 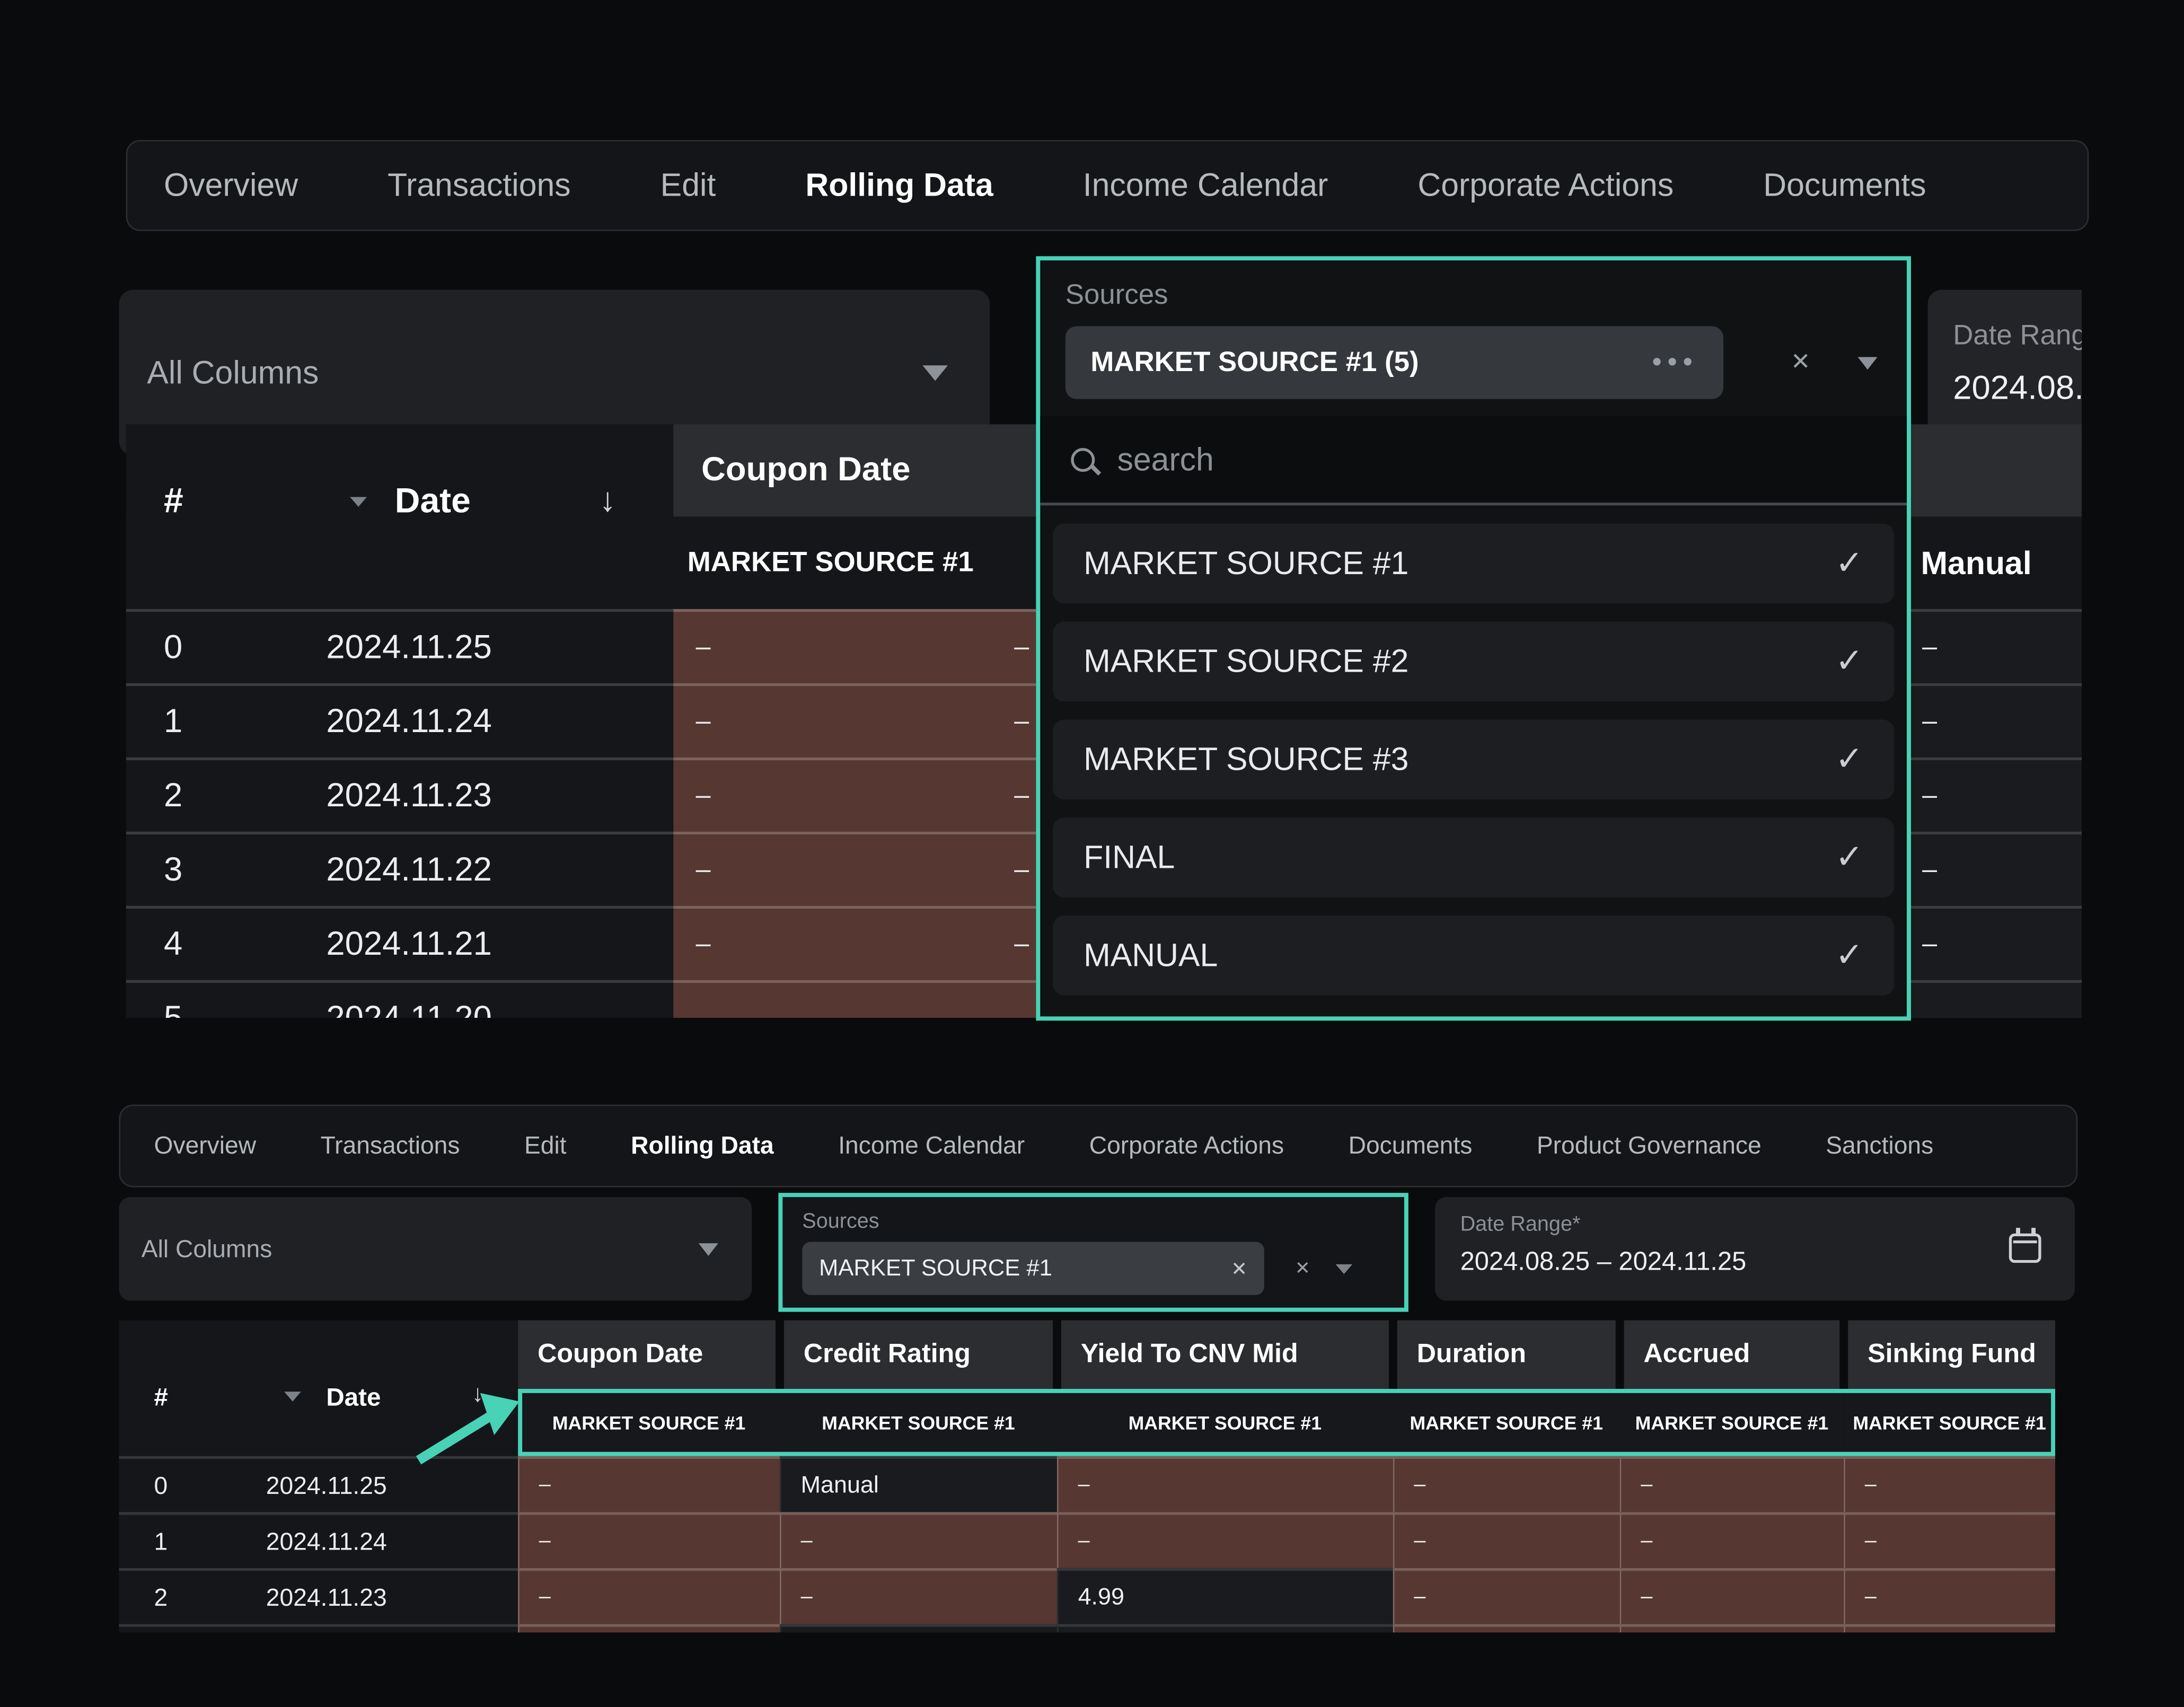 What do you see at coordinates (854, 999) in the screenshot?
I see `coupon-cell: –` at bounding box center [854, 999].